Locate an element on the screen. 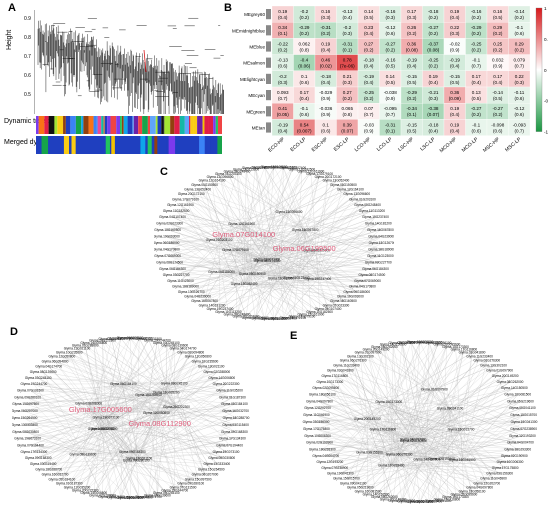 Image resolution: width=550 pixels, height=519 pixels. network-node-label: Glyma.01G203100 is located at coordinates (228, 174).